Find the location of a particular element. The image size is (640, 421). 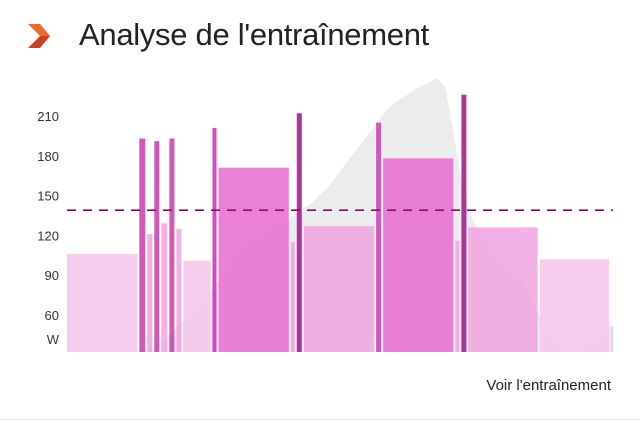

page-title: Analyse de l'entraînement is located at coordinates (254, 34).